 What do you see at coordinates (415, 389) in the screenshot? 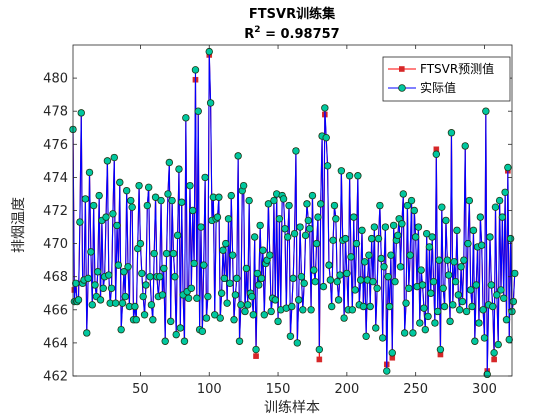
I see `x-tick-label: 250` at bounding box center [415, 389].